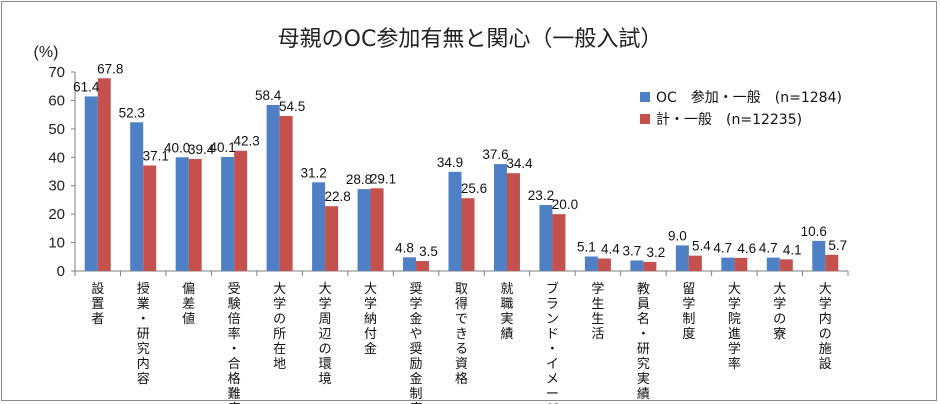  Describe the element at coordinates (143, 289) in the screenshot. I see `category-label-char: 授` at that location.